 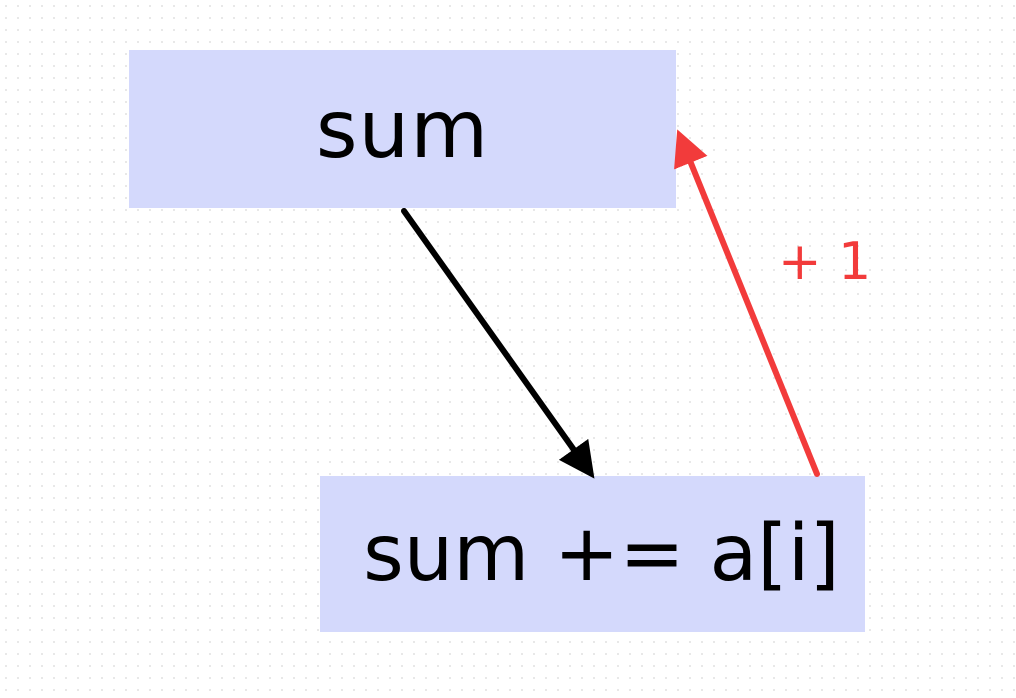 I want to click on sum-node-label: sum, so click(x=402, y=129).